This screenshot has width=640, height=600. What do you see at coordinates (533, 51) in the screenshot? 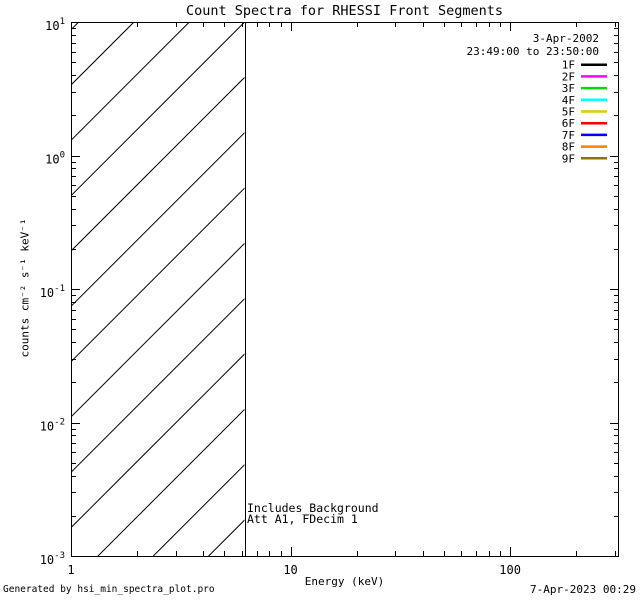
I see `legend-time-range: 23:49:00 to 23:50:00` at bounding box center [533, 51].